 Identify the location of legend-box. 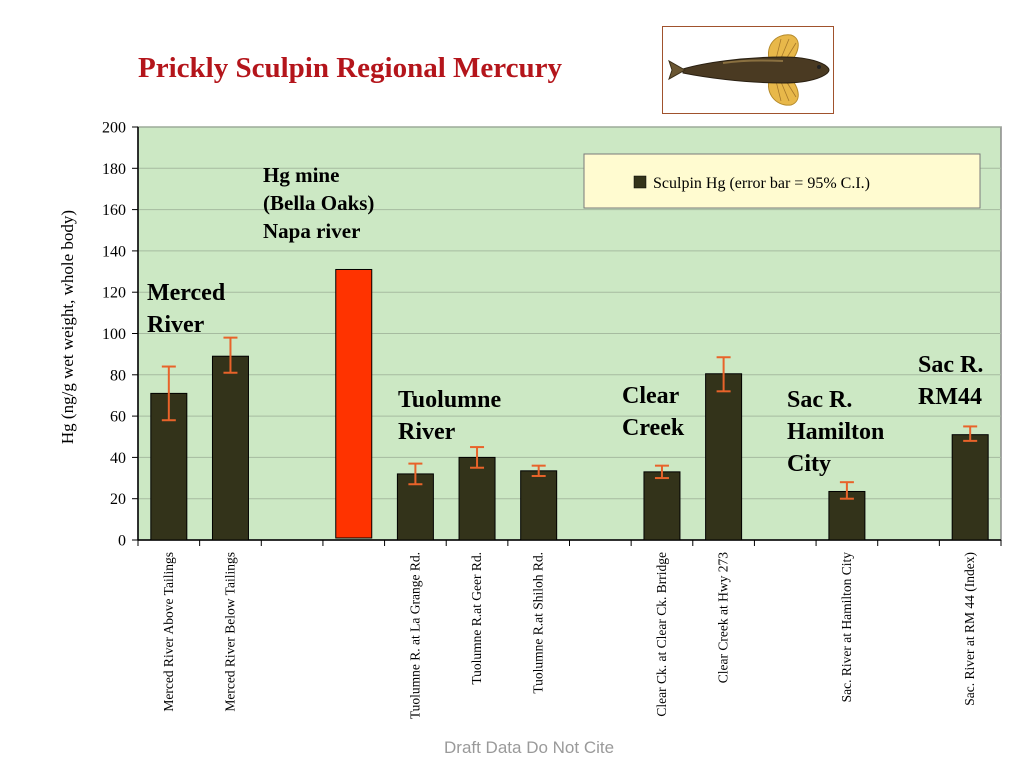
(782, 181).